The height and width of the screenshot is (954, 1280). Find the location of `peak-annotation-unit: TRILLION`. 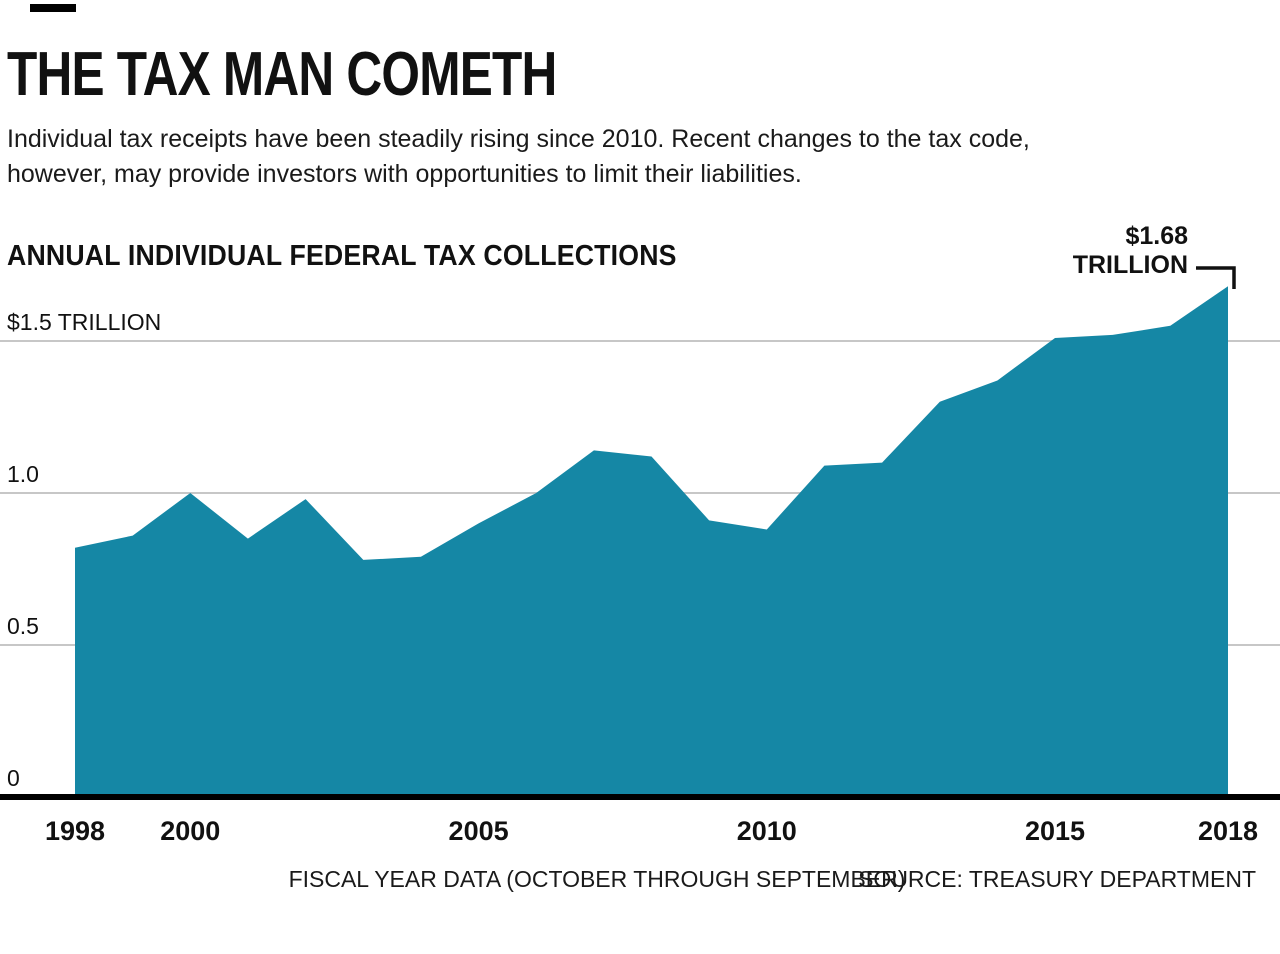

peak-annotation-unit: TRILLION is located at coordinates (1130, 265).